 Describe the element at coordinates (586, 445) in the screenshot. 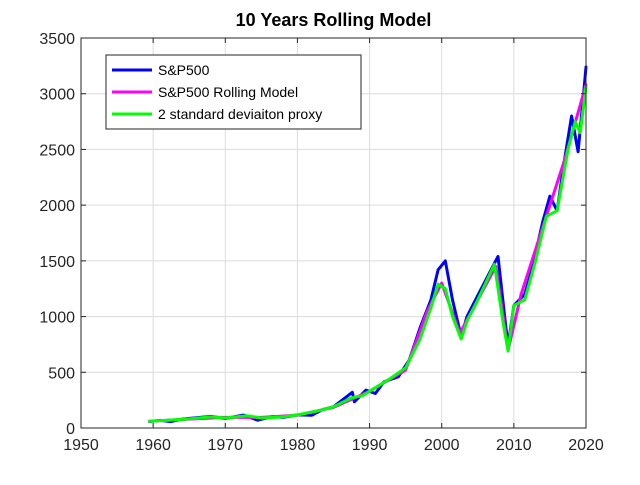

I see `x-tick-label: 2020` at that location.